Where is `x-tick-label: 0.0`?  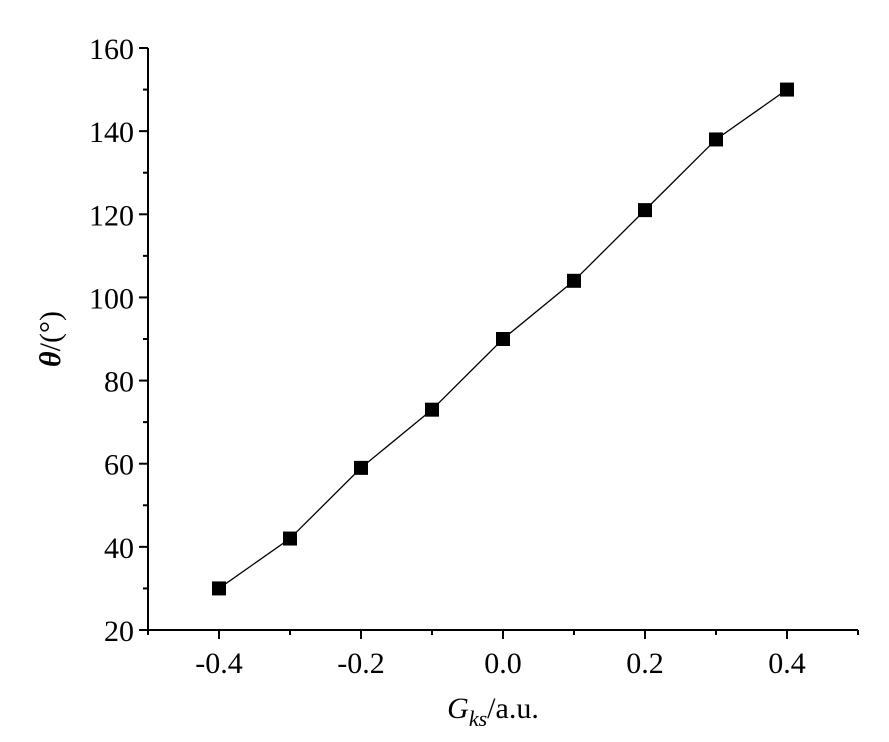 x-tick-label: 0.0 is located at coordinates (503, 663).